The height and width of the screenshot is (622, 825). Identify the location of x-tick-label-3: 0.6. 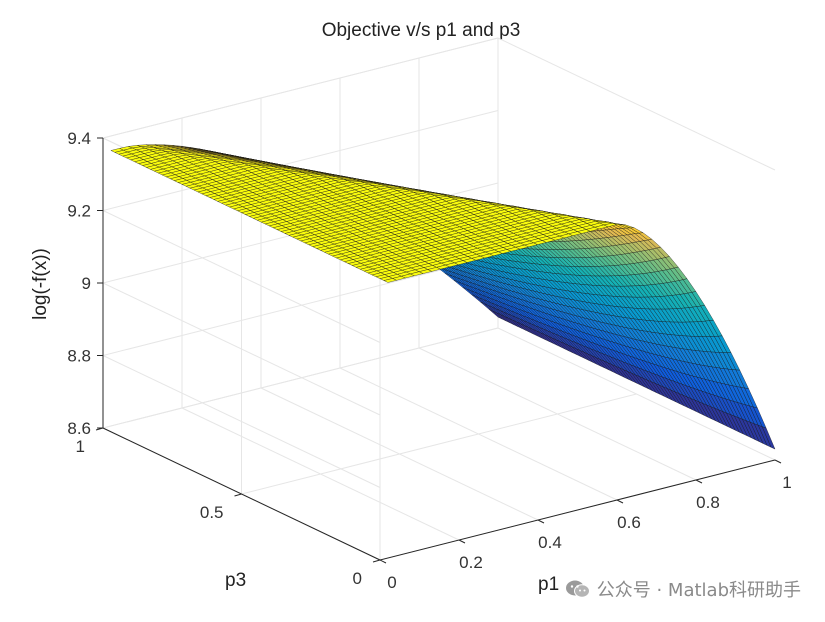
(629, 522).